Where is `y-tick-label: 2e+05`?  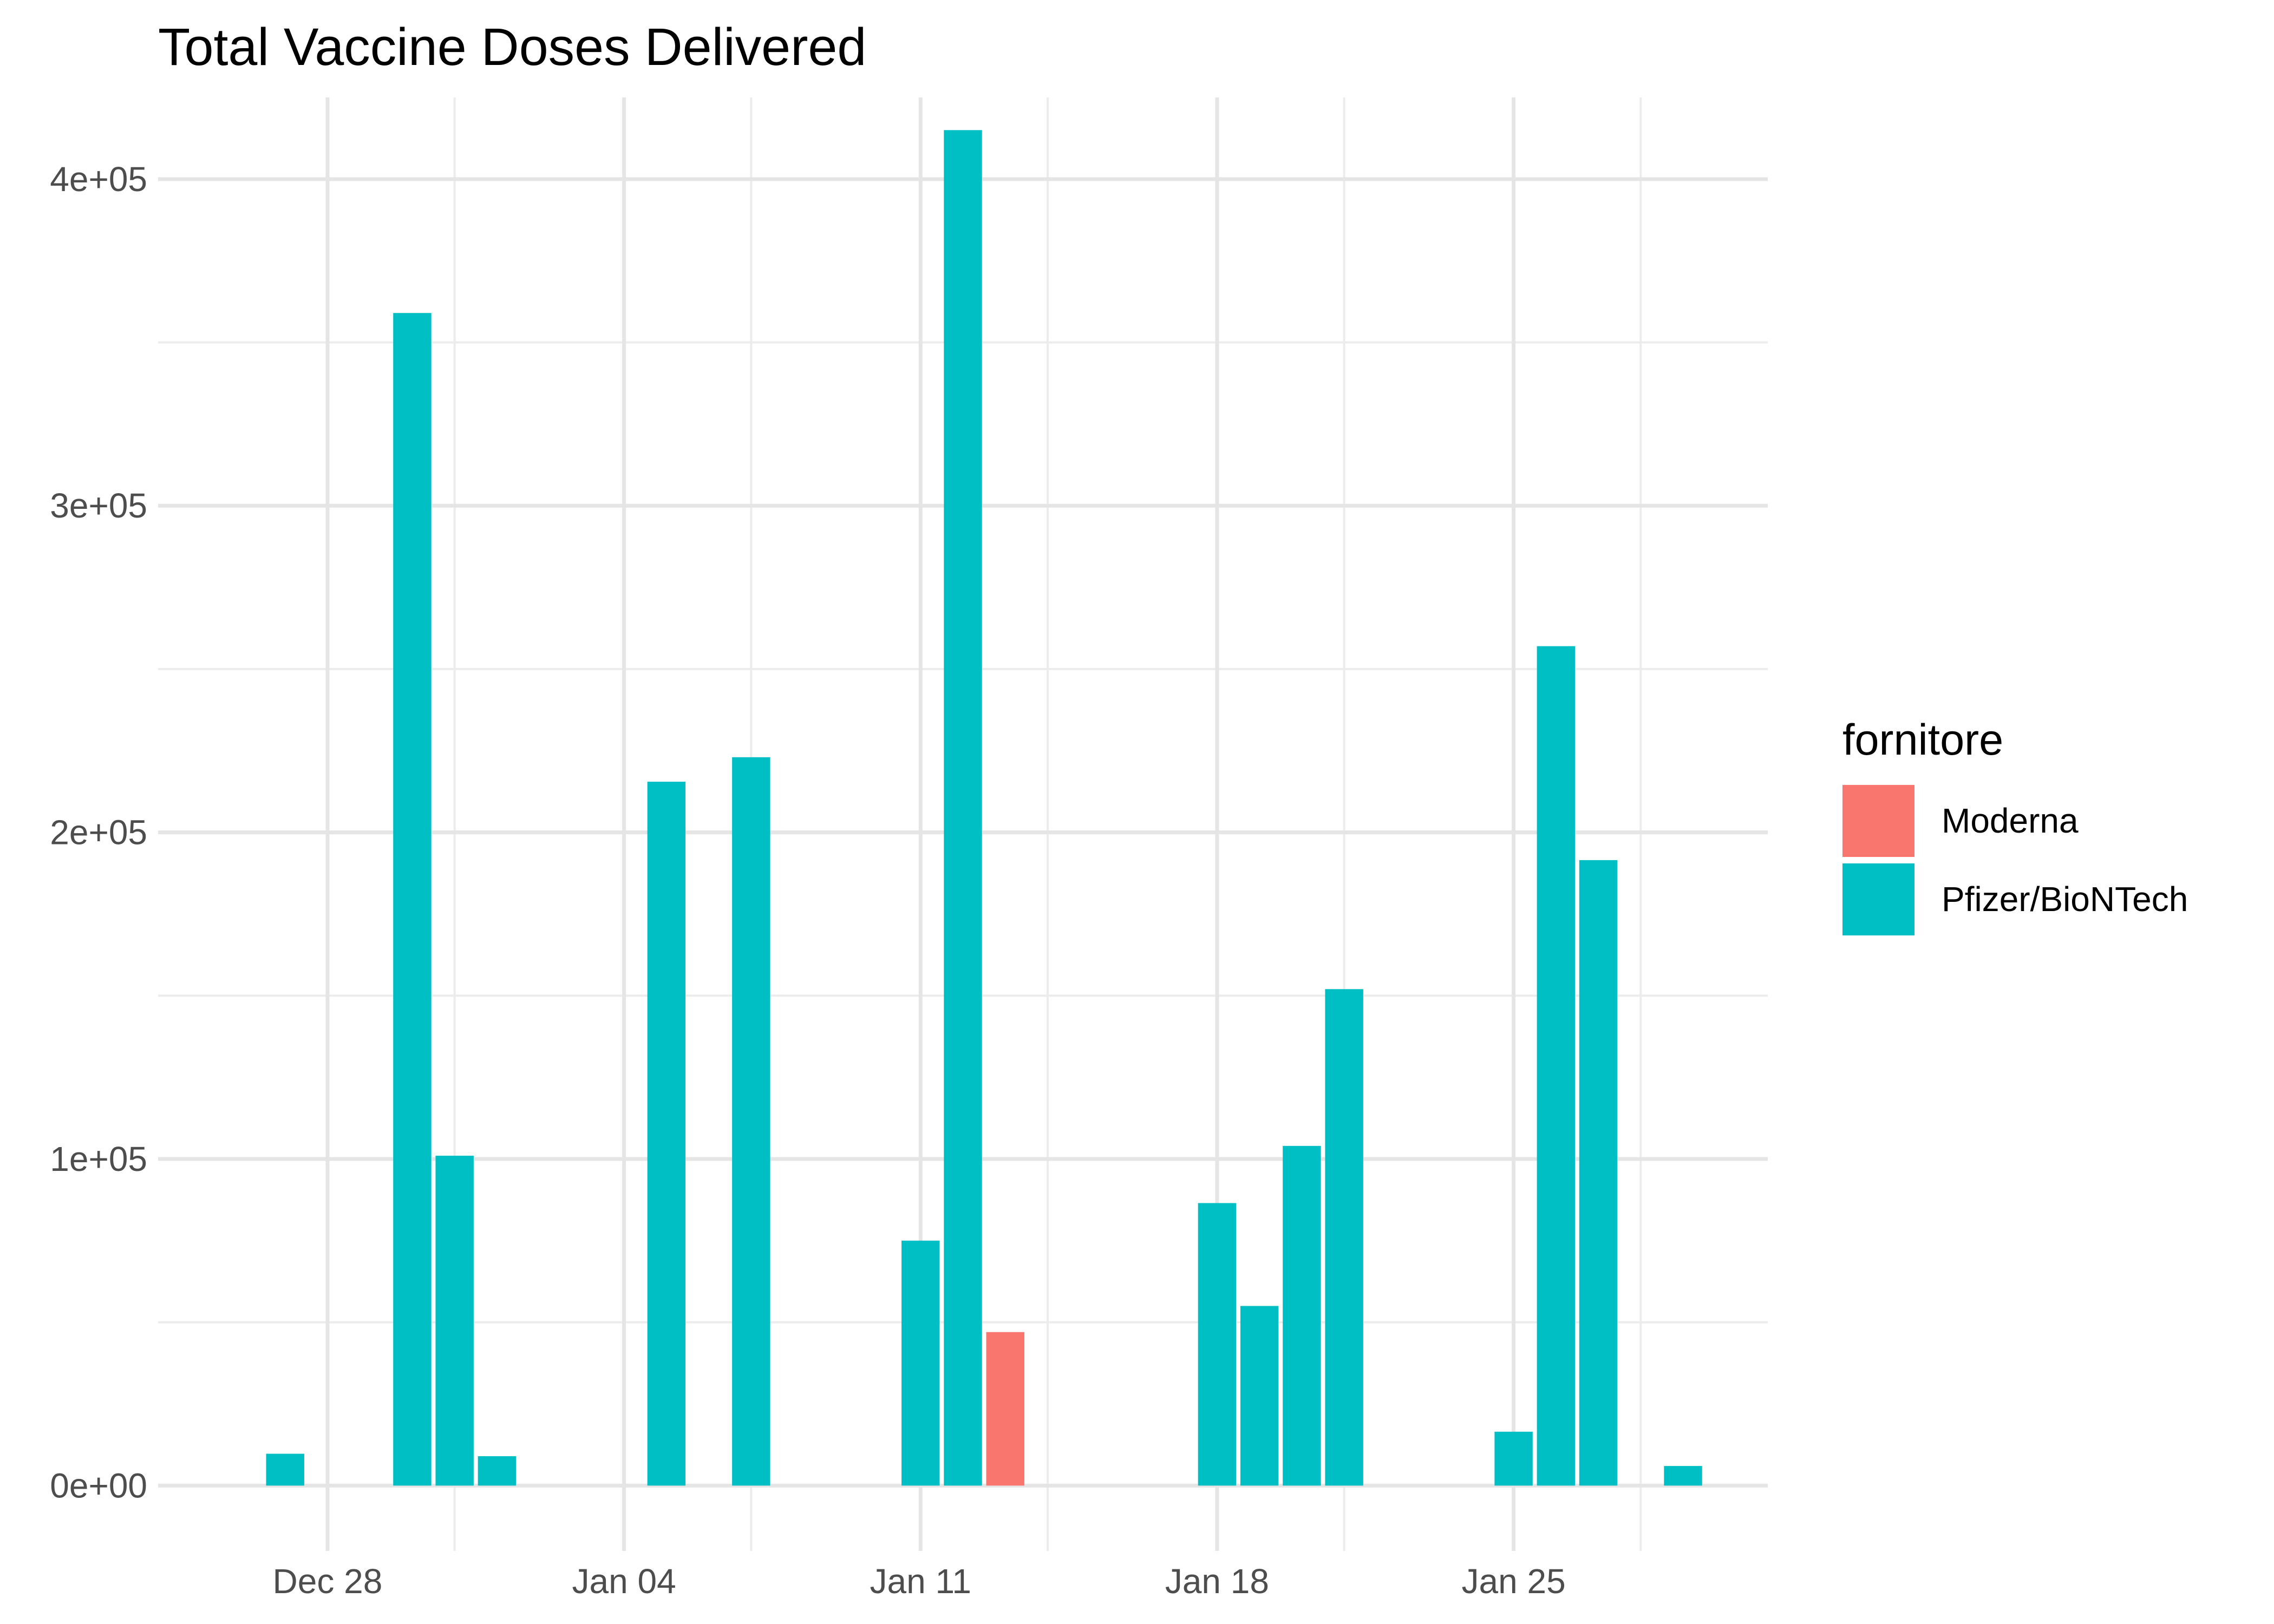
y-tick-label: 2e+05 is located at coordinates (99, 832).